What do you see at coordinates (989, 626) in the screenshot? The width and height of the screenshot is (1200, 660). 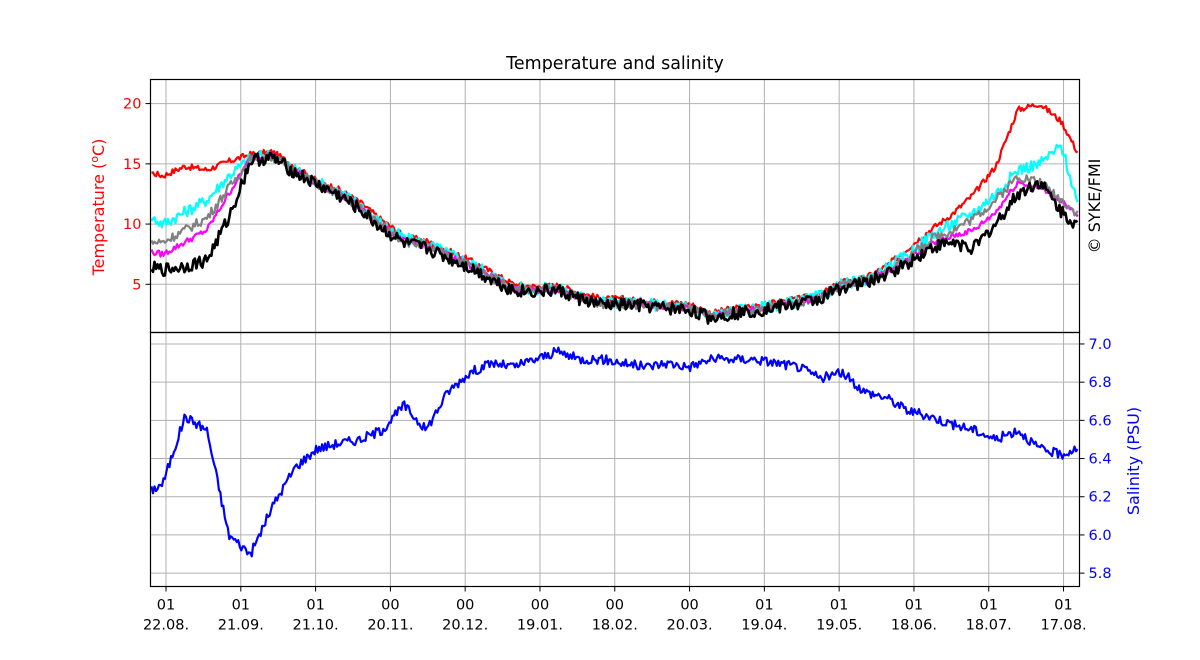 I see `x-tick-date-label: 18.07.` at bounding box center [989, 626].